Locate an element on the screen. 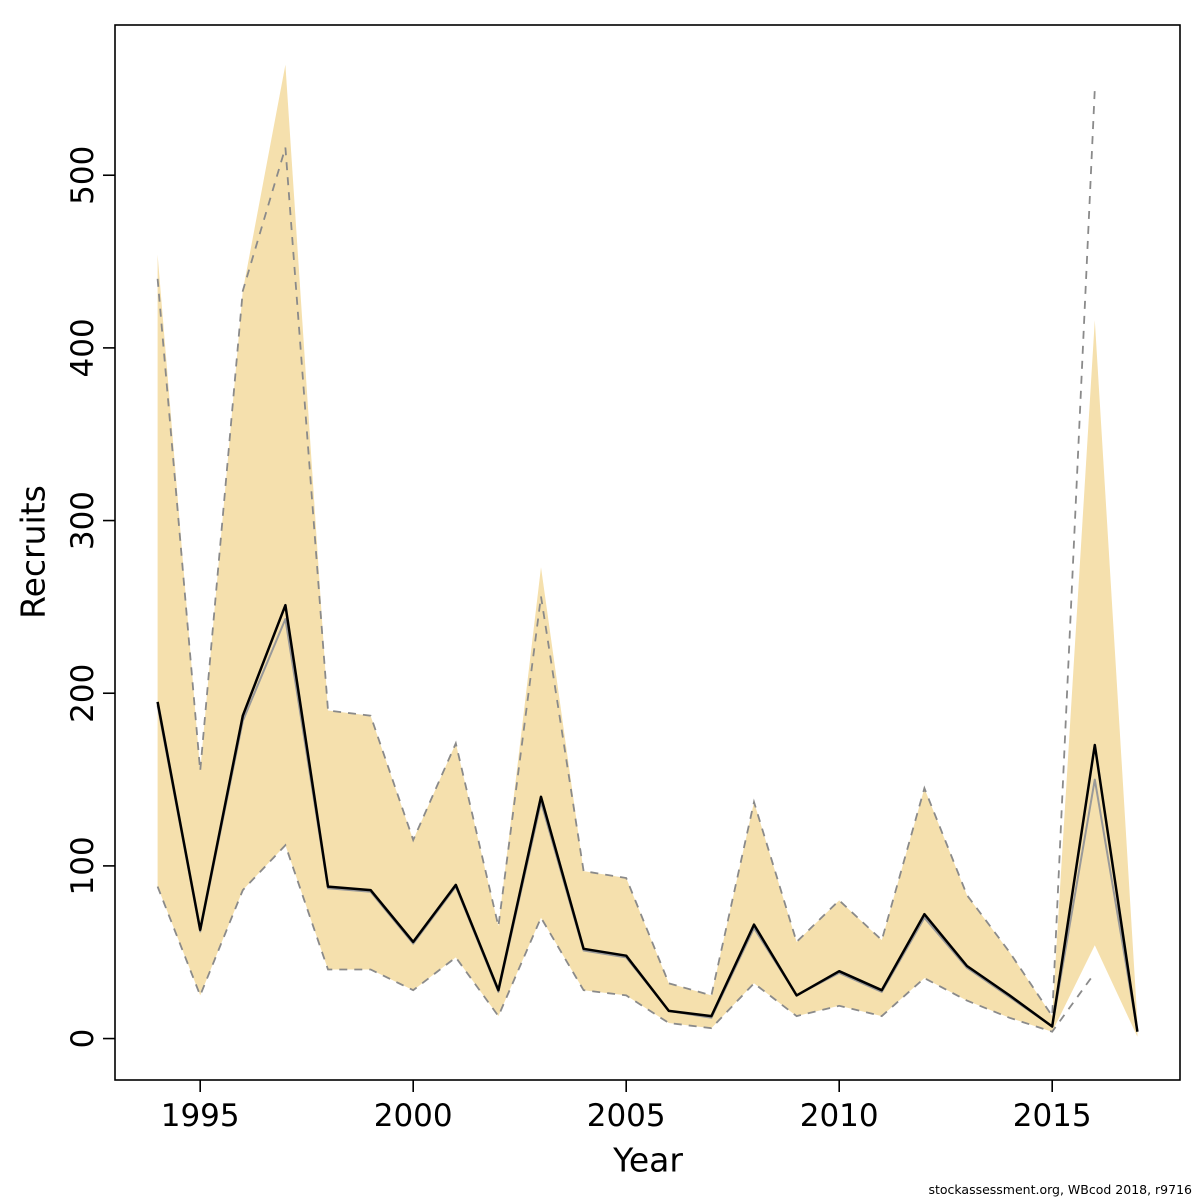 Image resolution: width=1200 pixels, height=1200 pixels. y-tick-label: 500 is located at coordinates (83, 175).